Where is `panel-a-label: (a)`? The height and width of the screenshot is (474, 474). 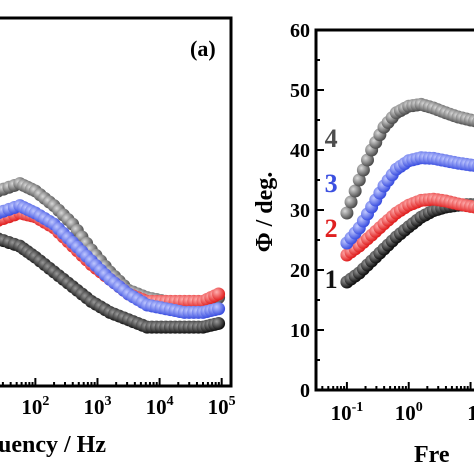 panel-a-label: (a) is located at coordinates (203, 48).